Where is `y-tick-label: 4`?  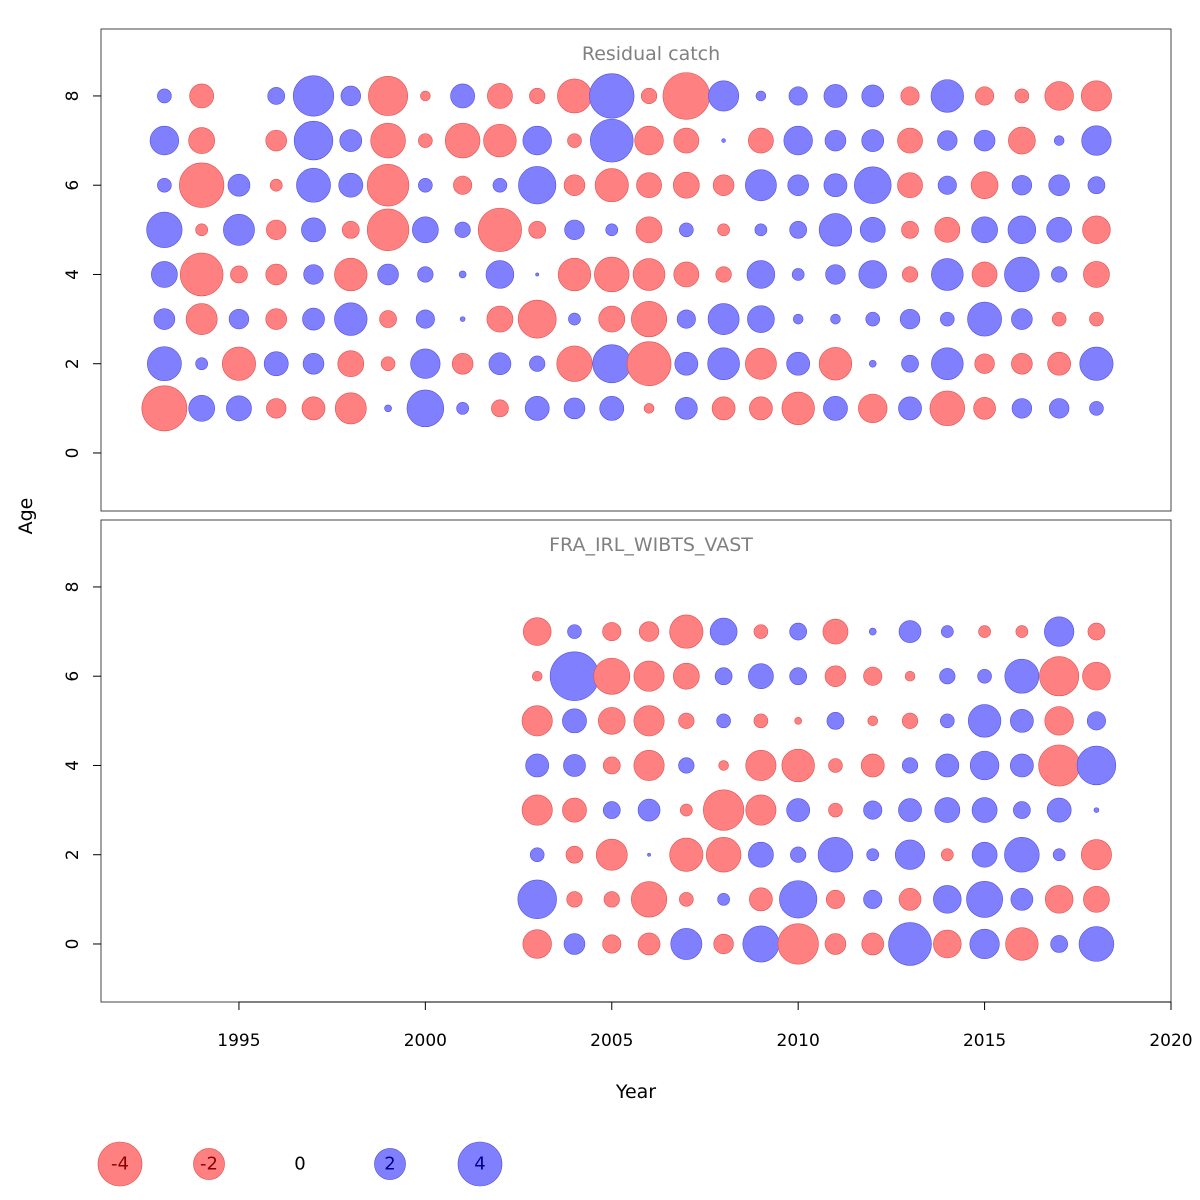
y-tick-label: 4 is located at coordinates (73, 765).